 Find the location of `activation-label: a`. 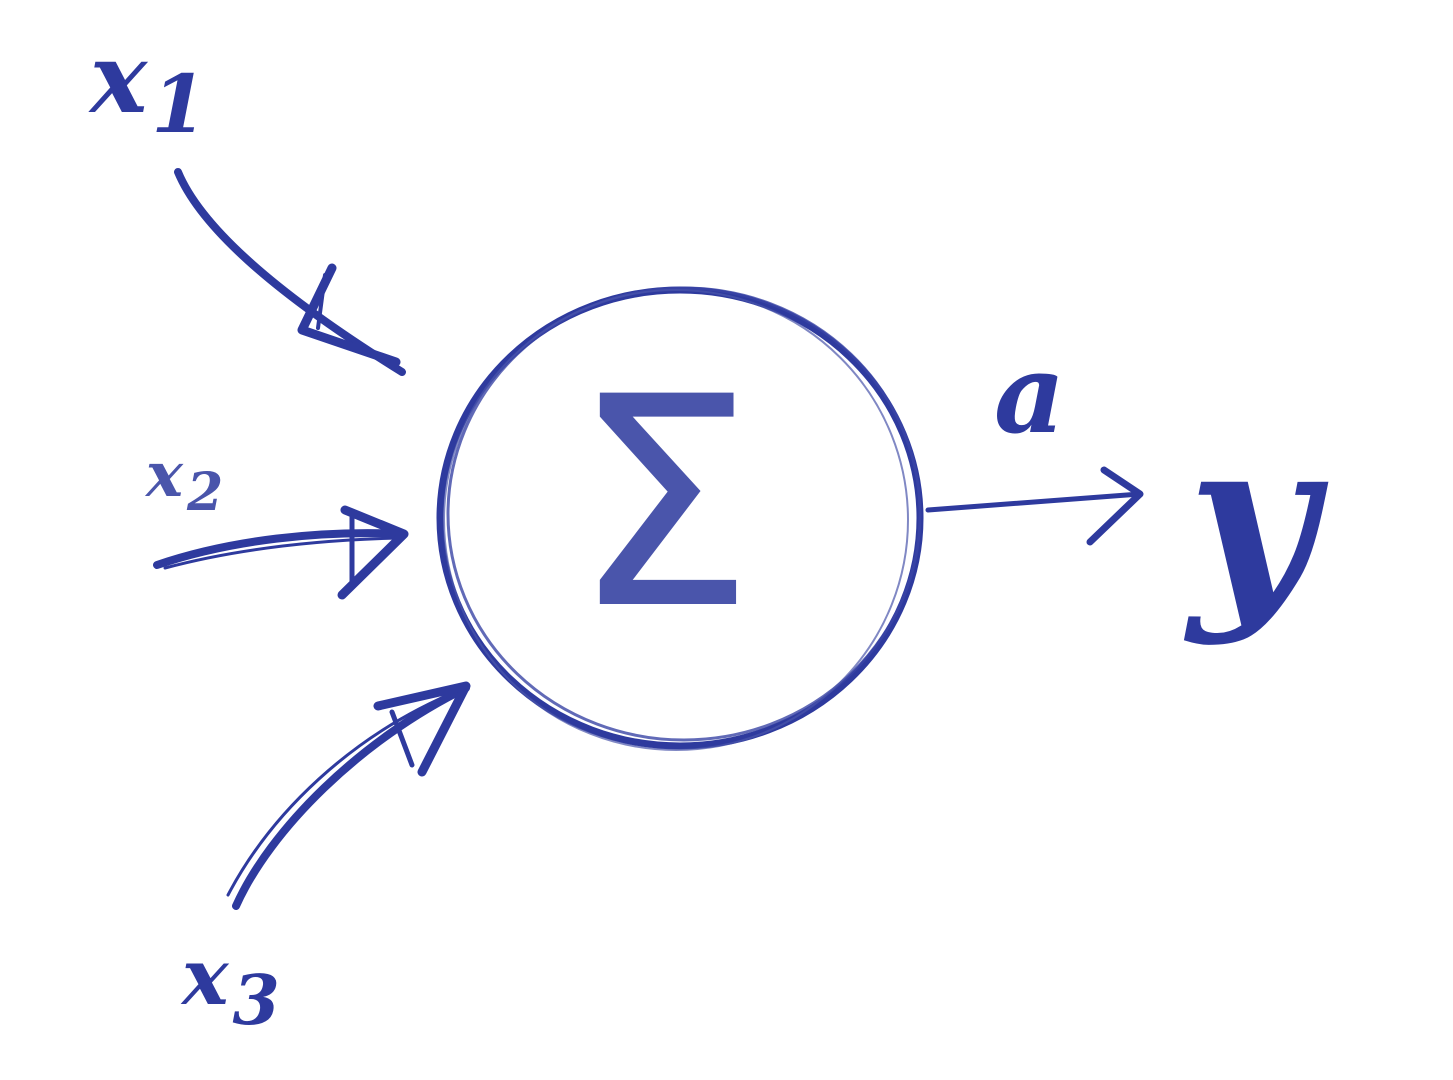

activation-label: a is located at coordinates (1029, 393).